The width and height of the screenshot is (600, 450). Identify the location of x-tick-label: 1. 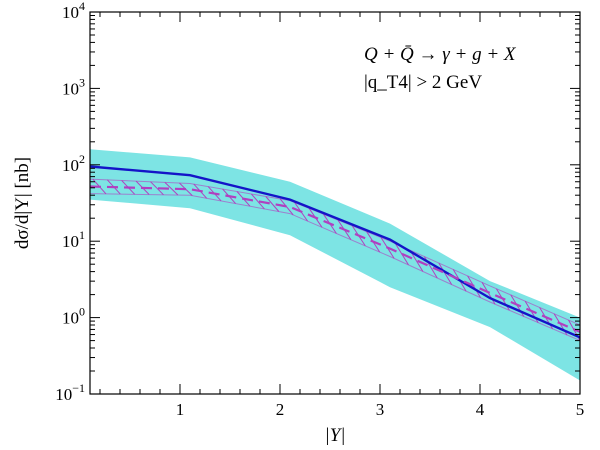
(180, 409).